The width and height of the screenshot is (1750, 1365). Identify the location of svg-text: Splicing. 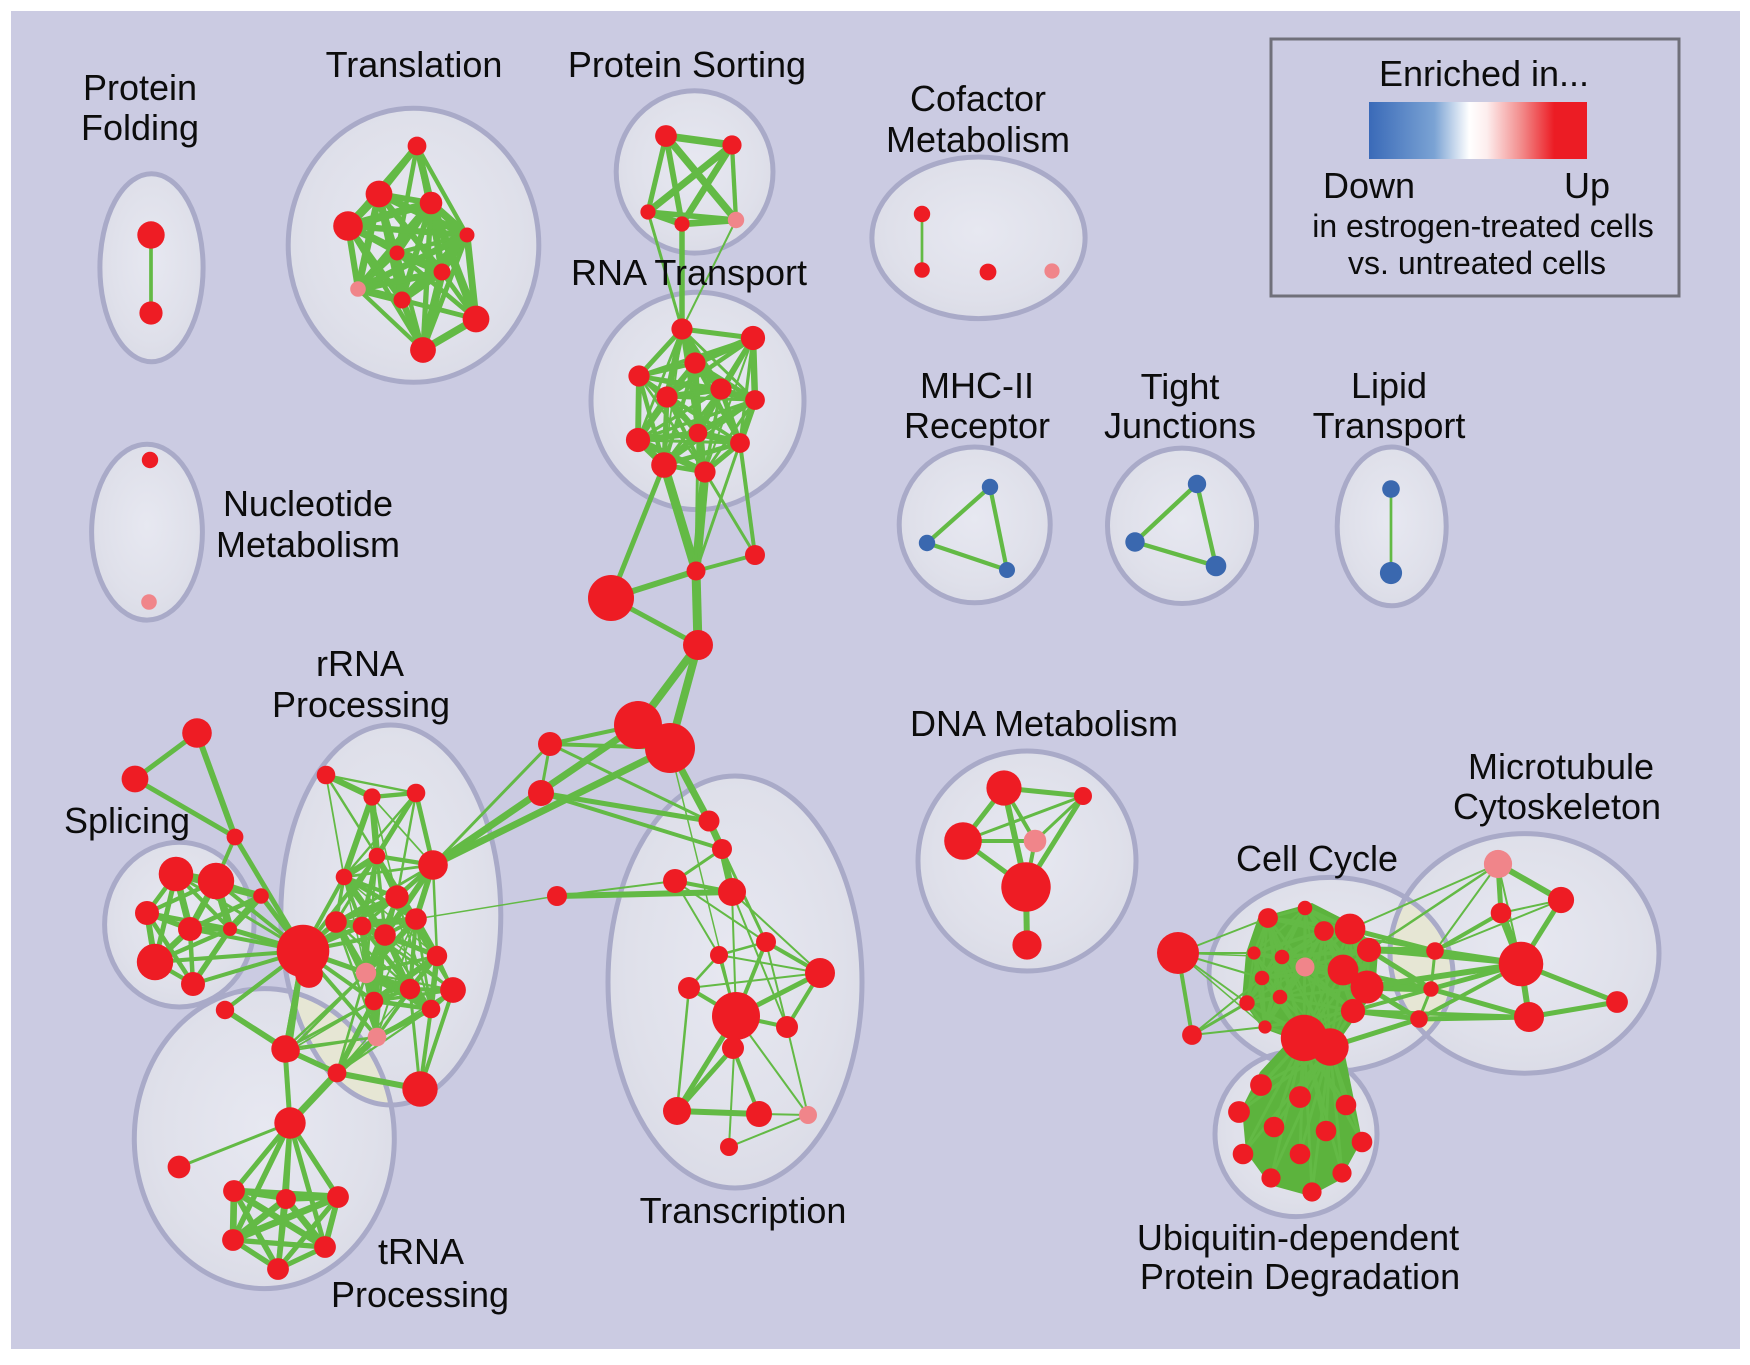
(127, 820).